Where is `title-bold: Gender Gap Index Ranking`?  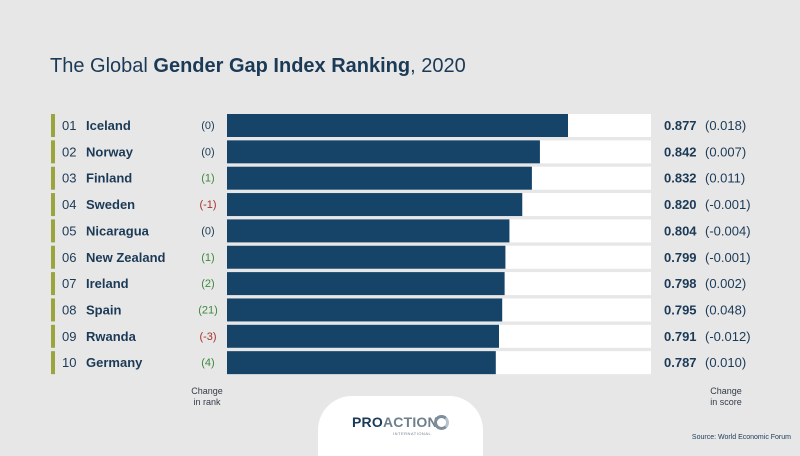 title-bold: Gender Gap Index Ranking is located at coordinates (282, 66).